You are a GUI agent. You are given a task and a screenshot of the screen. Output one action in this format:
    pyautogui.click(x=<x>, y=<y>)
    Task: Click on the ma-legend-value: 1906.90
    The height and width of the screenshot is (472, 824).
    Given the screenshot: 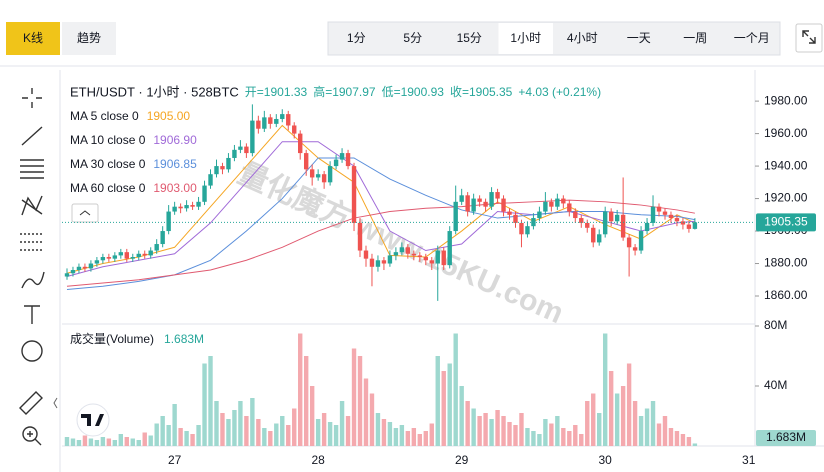 What is the action you would take?
    pyautogui.click(x=175, y=140)
    